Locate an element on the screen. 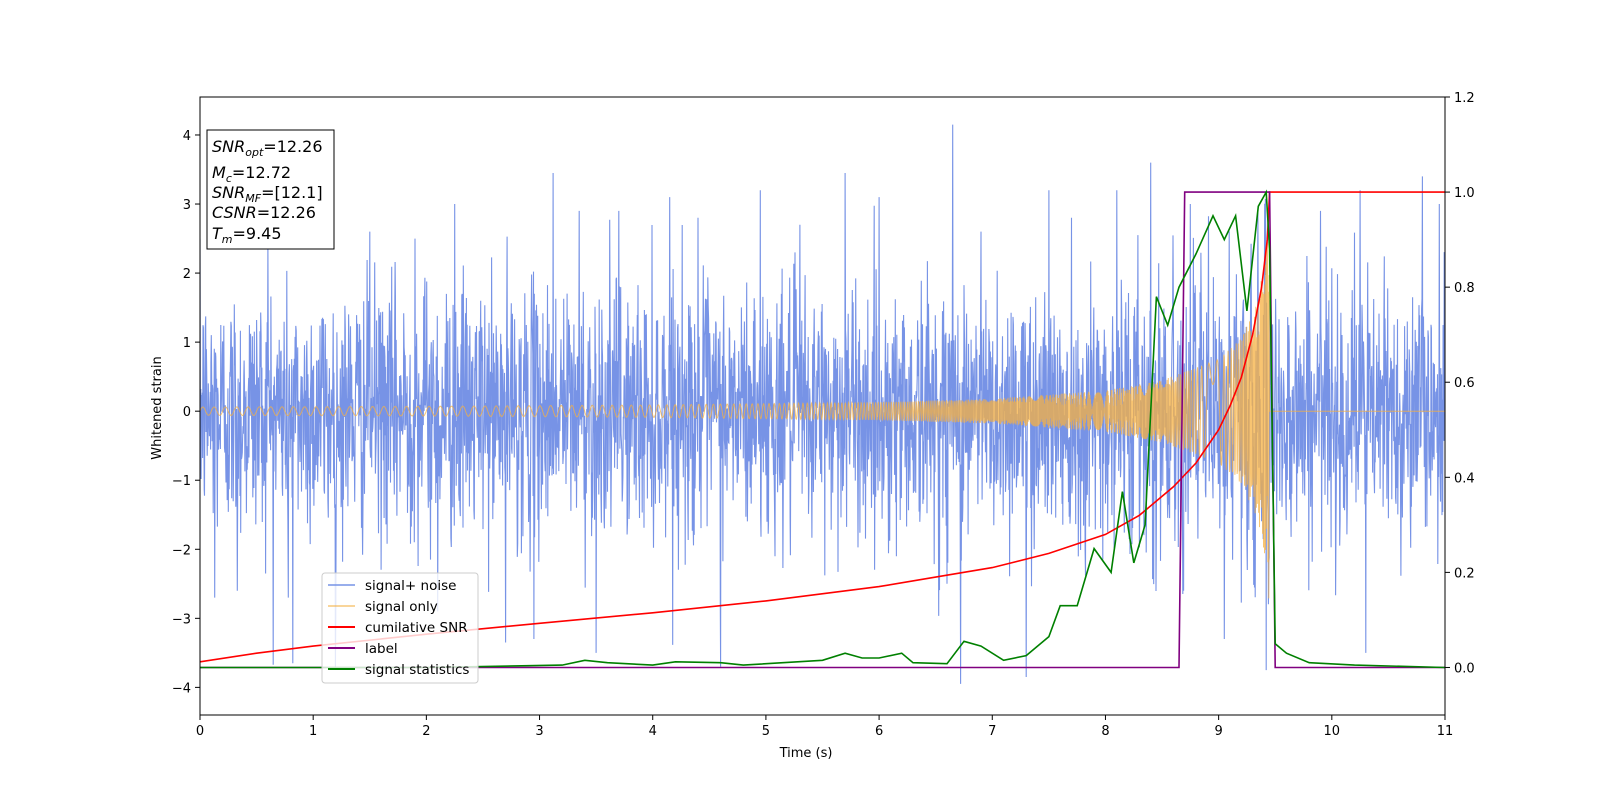 The image size is (1600, 800). y-right-tick-label: 0.8 is located at coordinates (1464, 288).